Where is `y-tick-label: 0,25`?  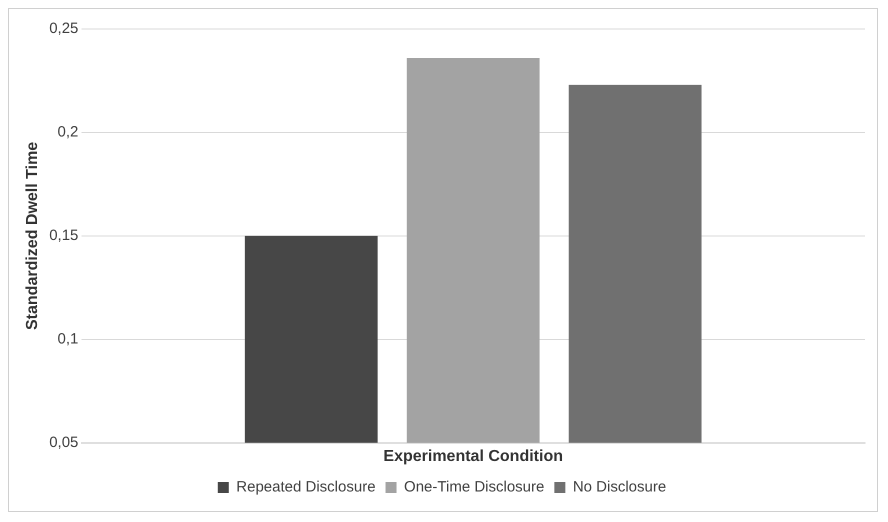 y-tick-label: 0,25 is located at coordinates (63, 29).